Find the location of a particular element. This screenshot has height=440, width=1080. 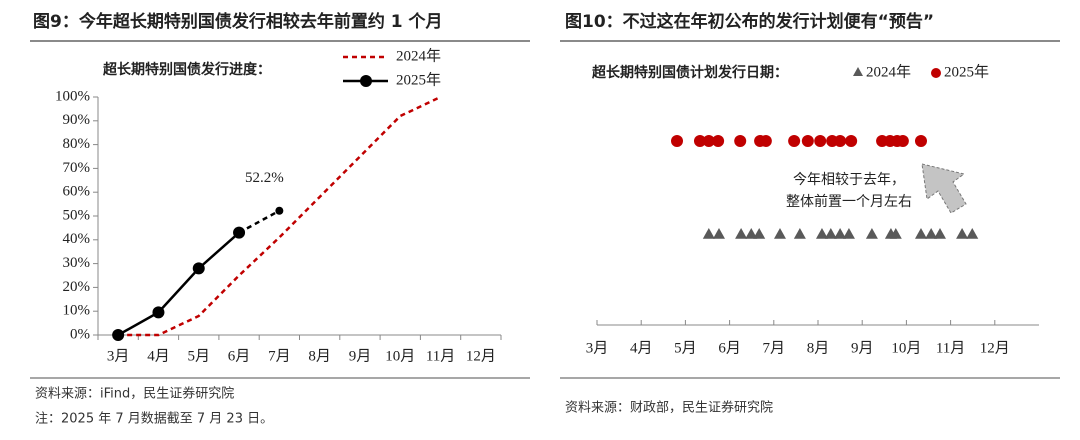

y-tick-label: 20% is located at coordinates (77, 287).